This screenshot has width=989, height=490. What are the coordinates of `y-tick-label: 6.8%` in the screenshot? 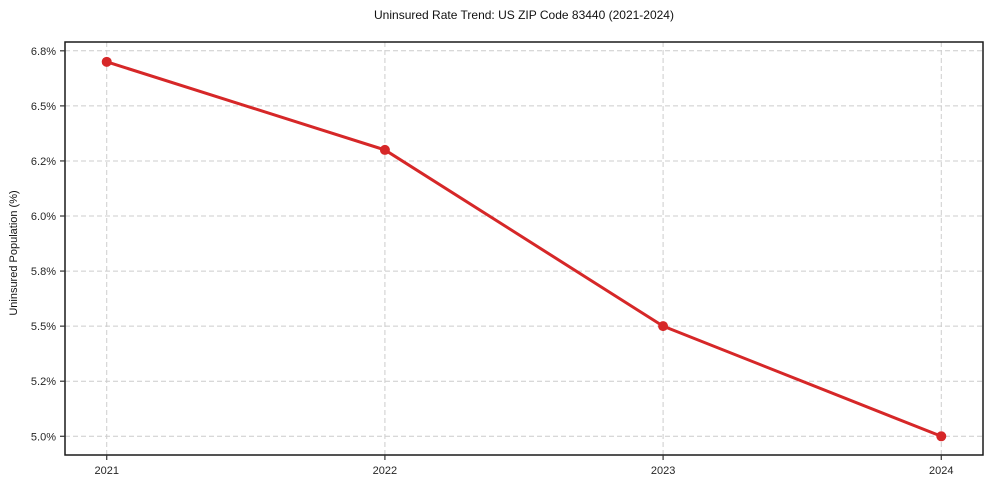 It's located at (43, 52).